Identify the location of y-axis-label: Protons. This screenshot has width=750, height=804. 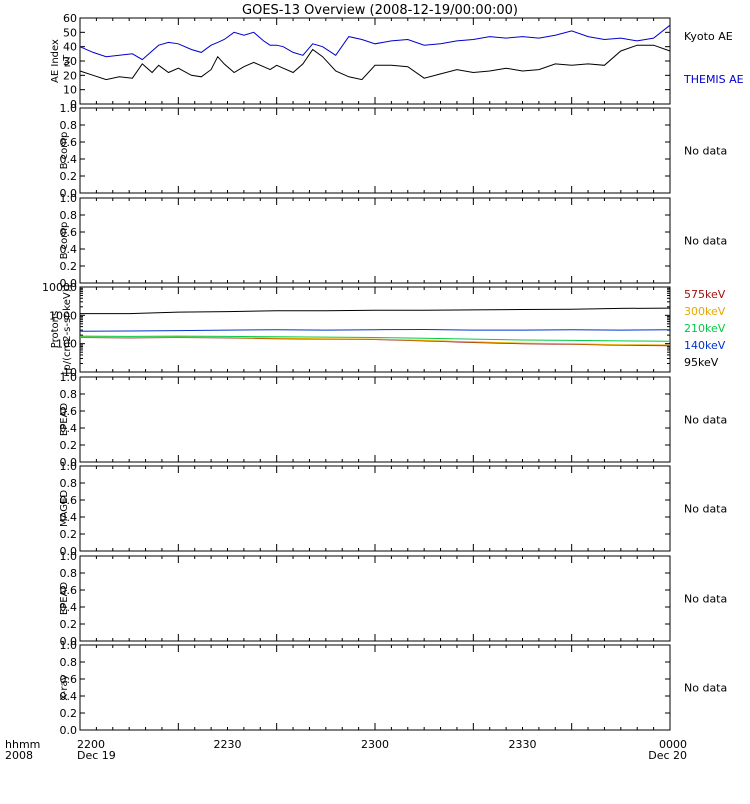
(55, 329).